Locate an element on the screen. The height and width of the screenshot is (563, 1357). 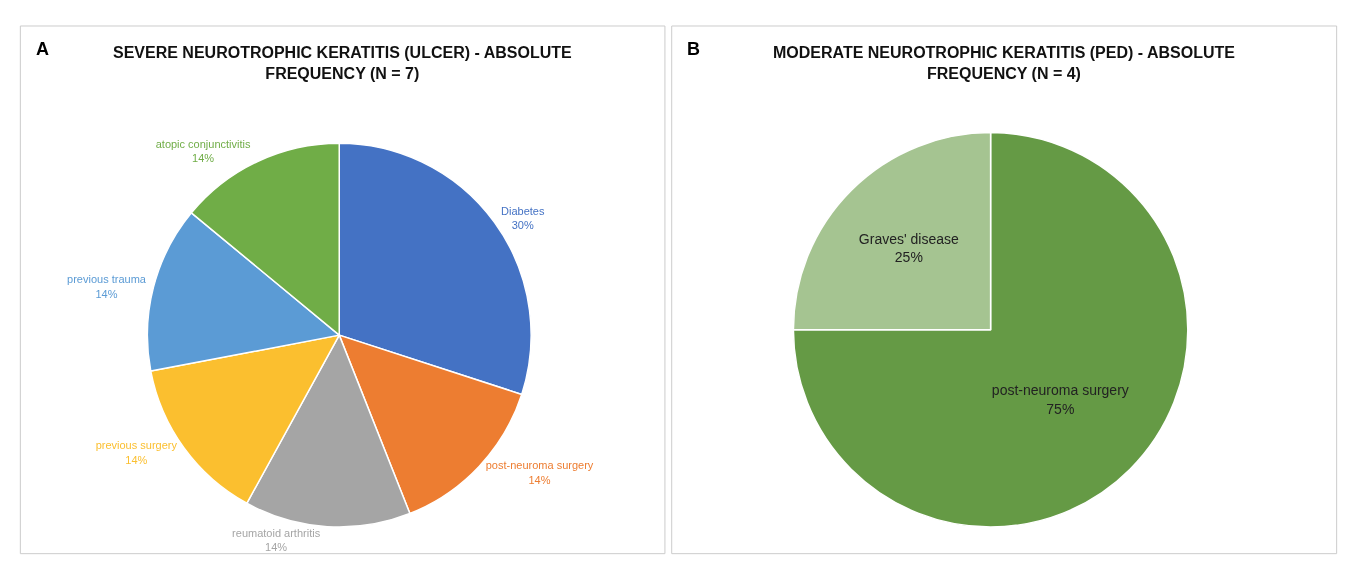
slice-label: previous surgery is located at coordinates (136, 445).